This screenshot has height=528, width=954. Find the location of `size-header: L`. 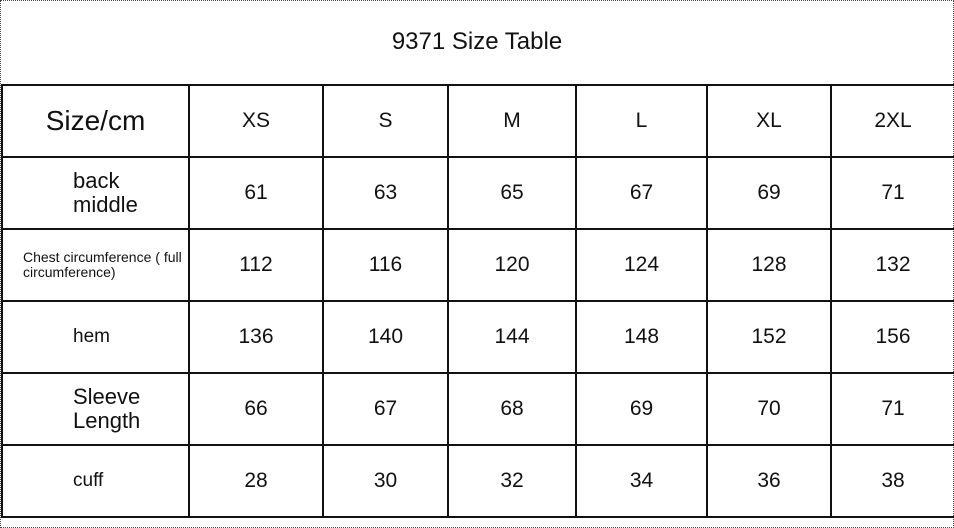

size-header: L is located at coordinates (641, 121).